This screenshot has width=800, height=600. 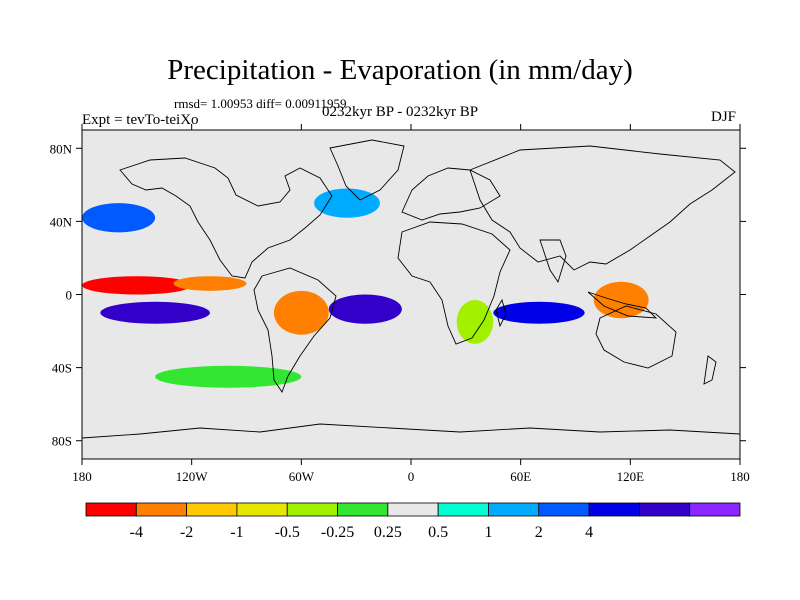 What do you see at coordinates (287, 532) in the screenshot?
I see `colorbar-label: -0.5` at bounding box center [287, 532].